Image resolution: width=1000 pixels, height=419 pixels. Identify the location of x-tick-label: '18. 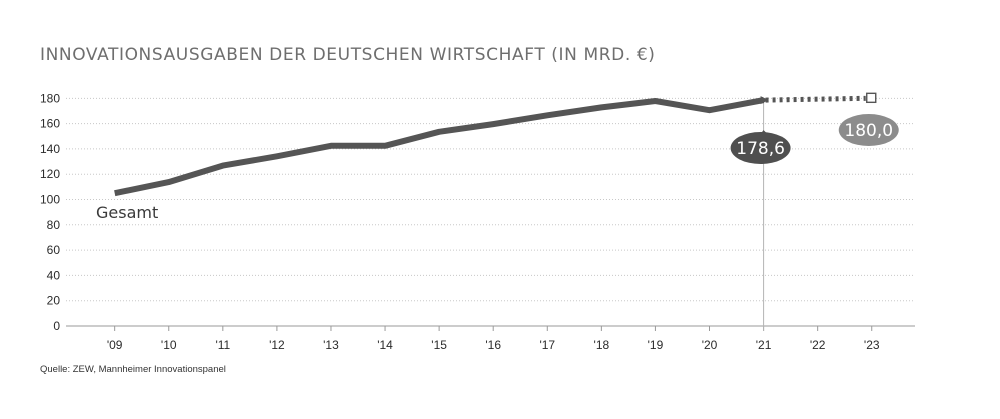
(602, 345).